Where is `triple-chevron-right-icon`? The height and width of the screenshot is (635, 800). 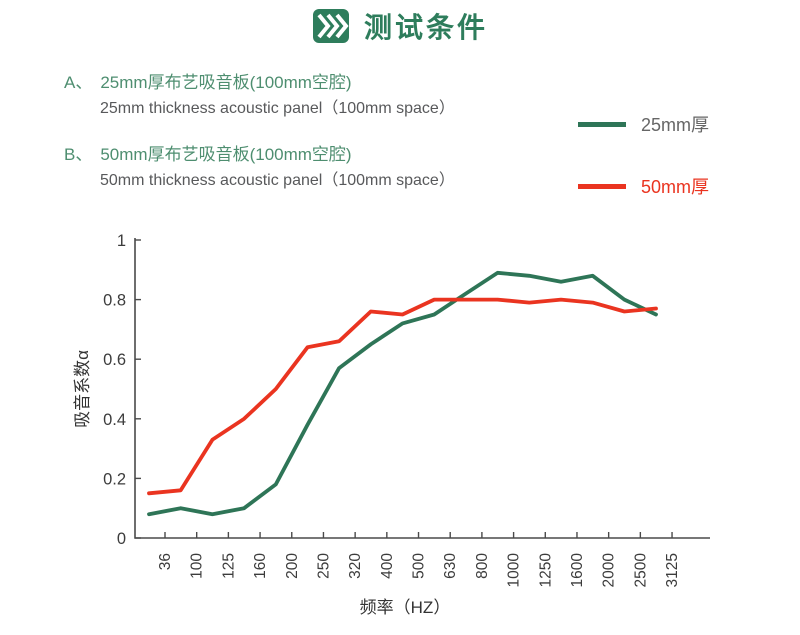 triple-chevron-right-icon is located at coordinates (330, 26).